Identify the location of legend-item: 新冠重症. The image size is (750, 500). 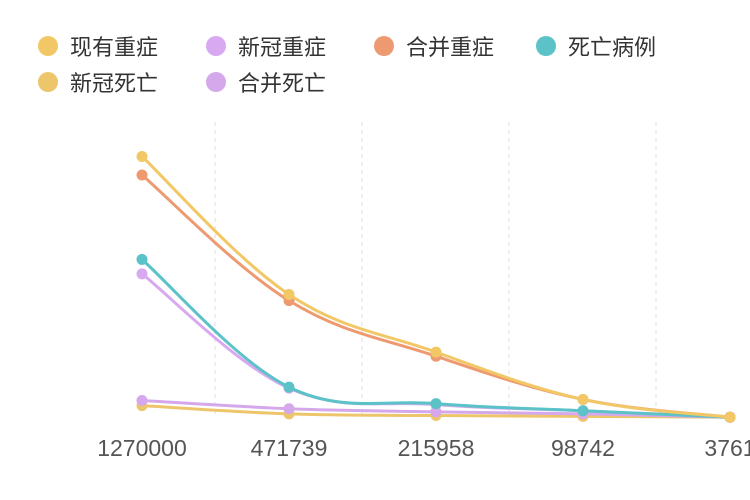
(266, 46).